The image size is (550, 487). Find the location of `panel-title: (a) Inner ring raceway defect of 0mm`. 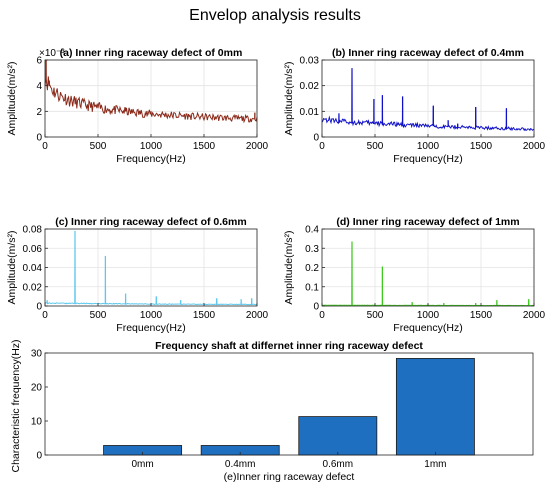

panel-title: (a) Inner ring raceway defect of 0mm is located at coordinates (151, 53).